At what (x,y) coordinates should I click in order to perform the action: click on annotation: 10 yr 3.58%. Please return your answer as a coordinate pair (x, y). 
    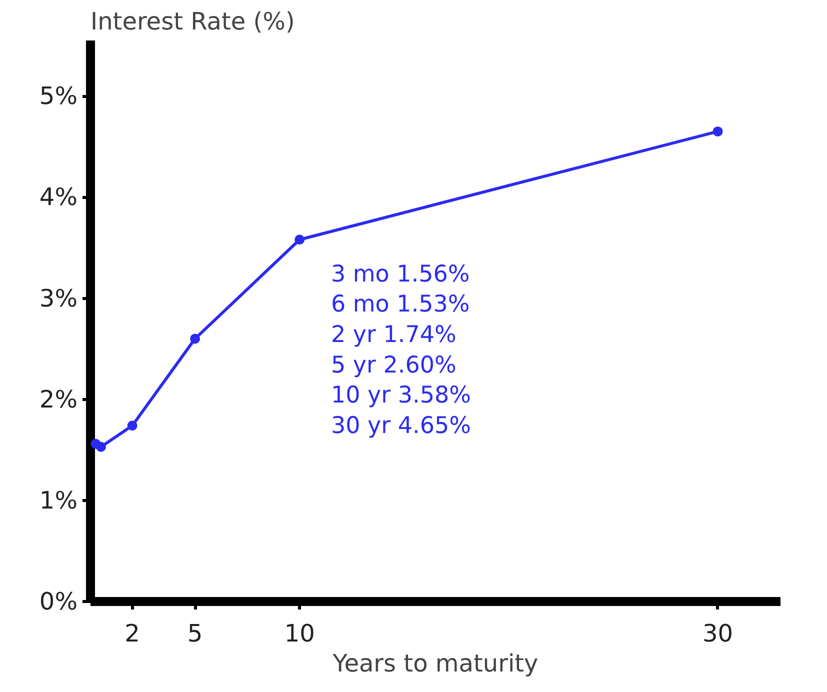
    Looking at the image, I should click on (400, 395).